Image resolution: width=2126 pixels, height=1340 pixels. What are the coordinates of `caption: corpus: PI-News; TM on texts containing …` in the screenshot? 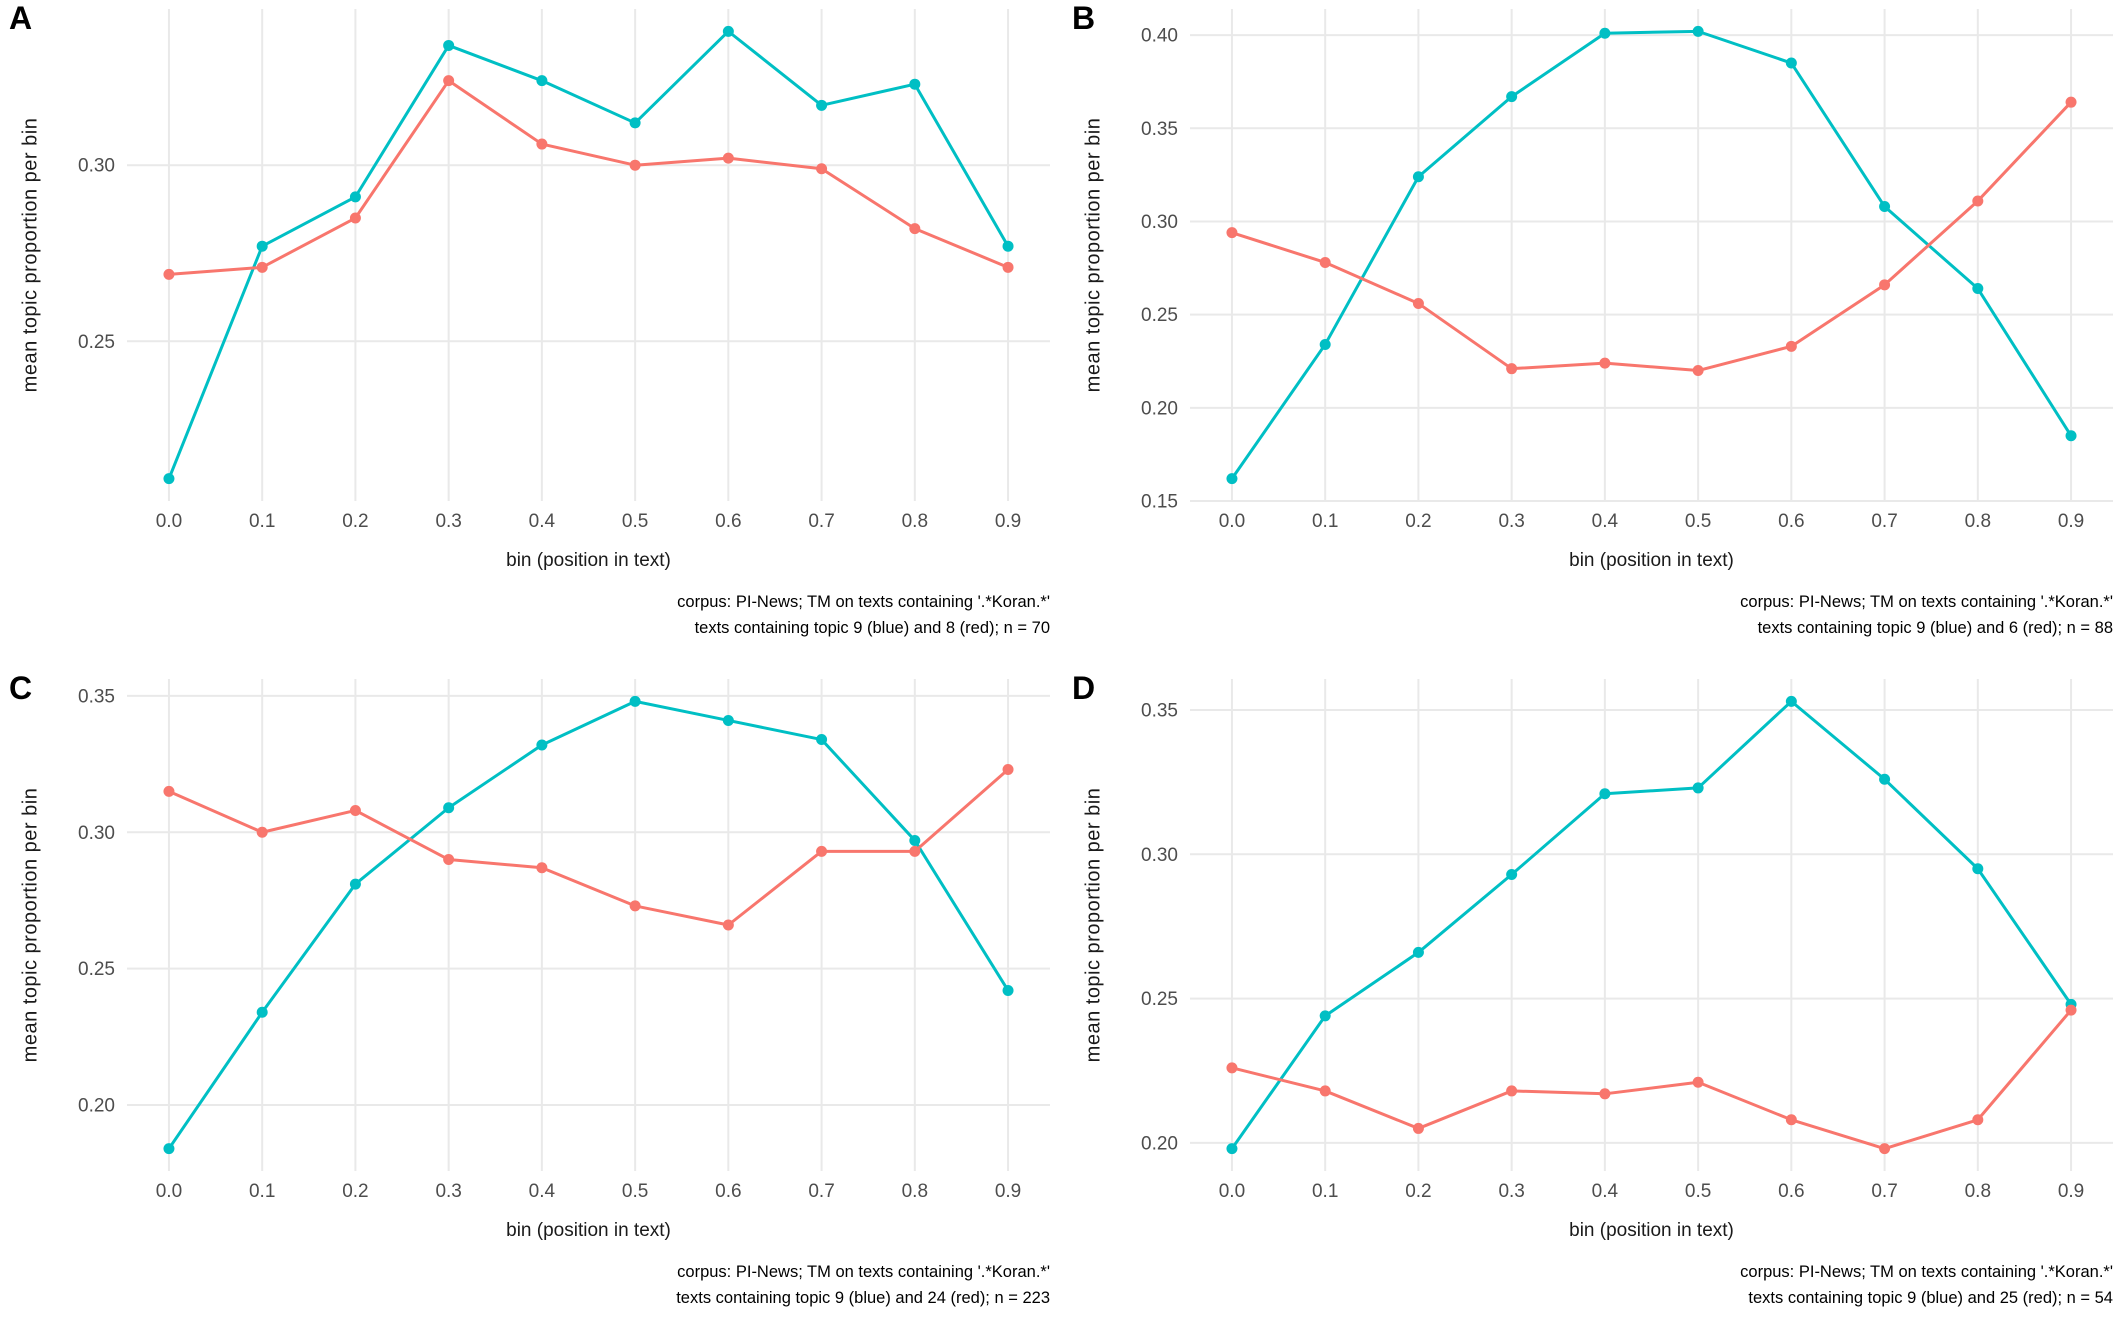 It's located at (1926, 615).